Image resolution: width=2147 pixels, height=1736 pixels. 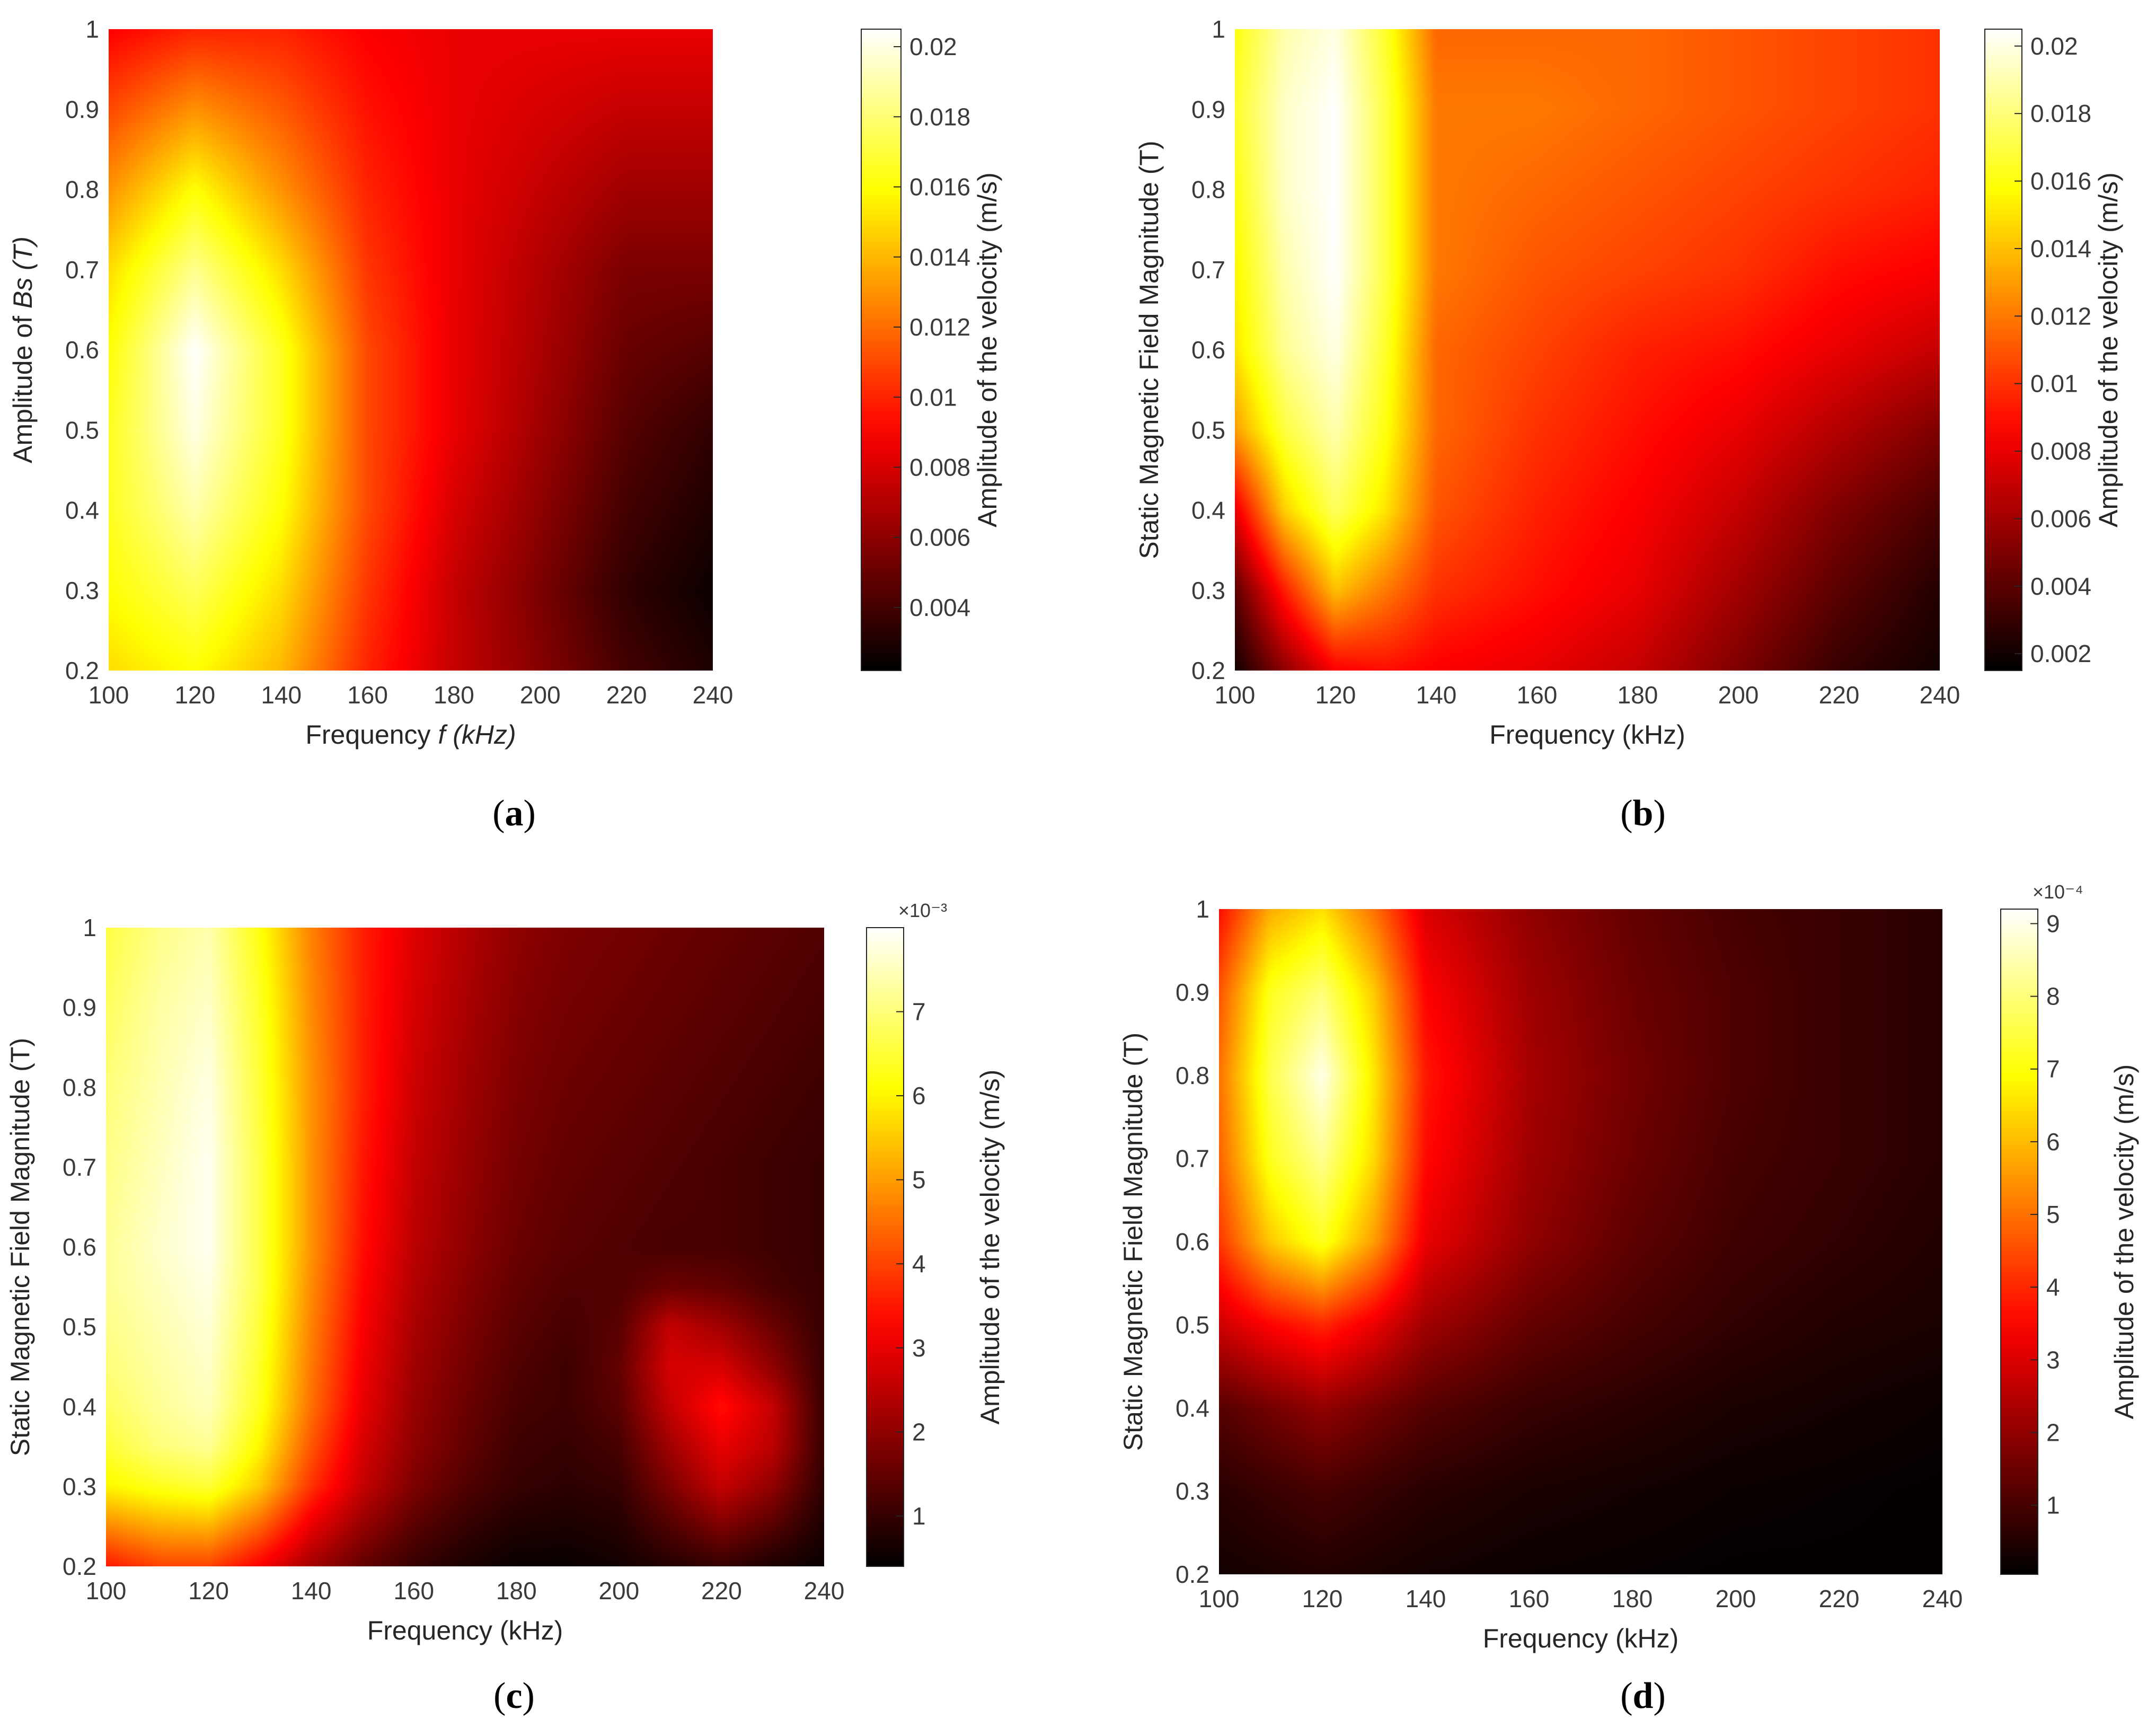 I want to click on colorbar-tick-label: 0.01, so click(x=2054, y=384).